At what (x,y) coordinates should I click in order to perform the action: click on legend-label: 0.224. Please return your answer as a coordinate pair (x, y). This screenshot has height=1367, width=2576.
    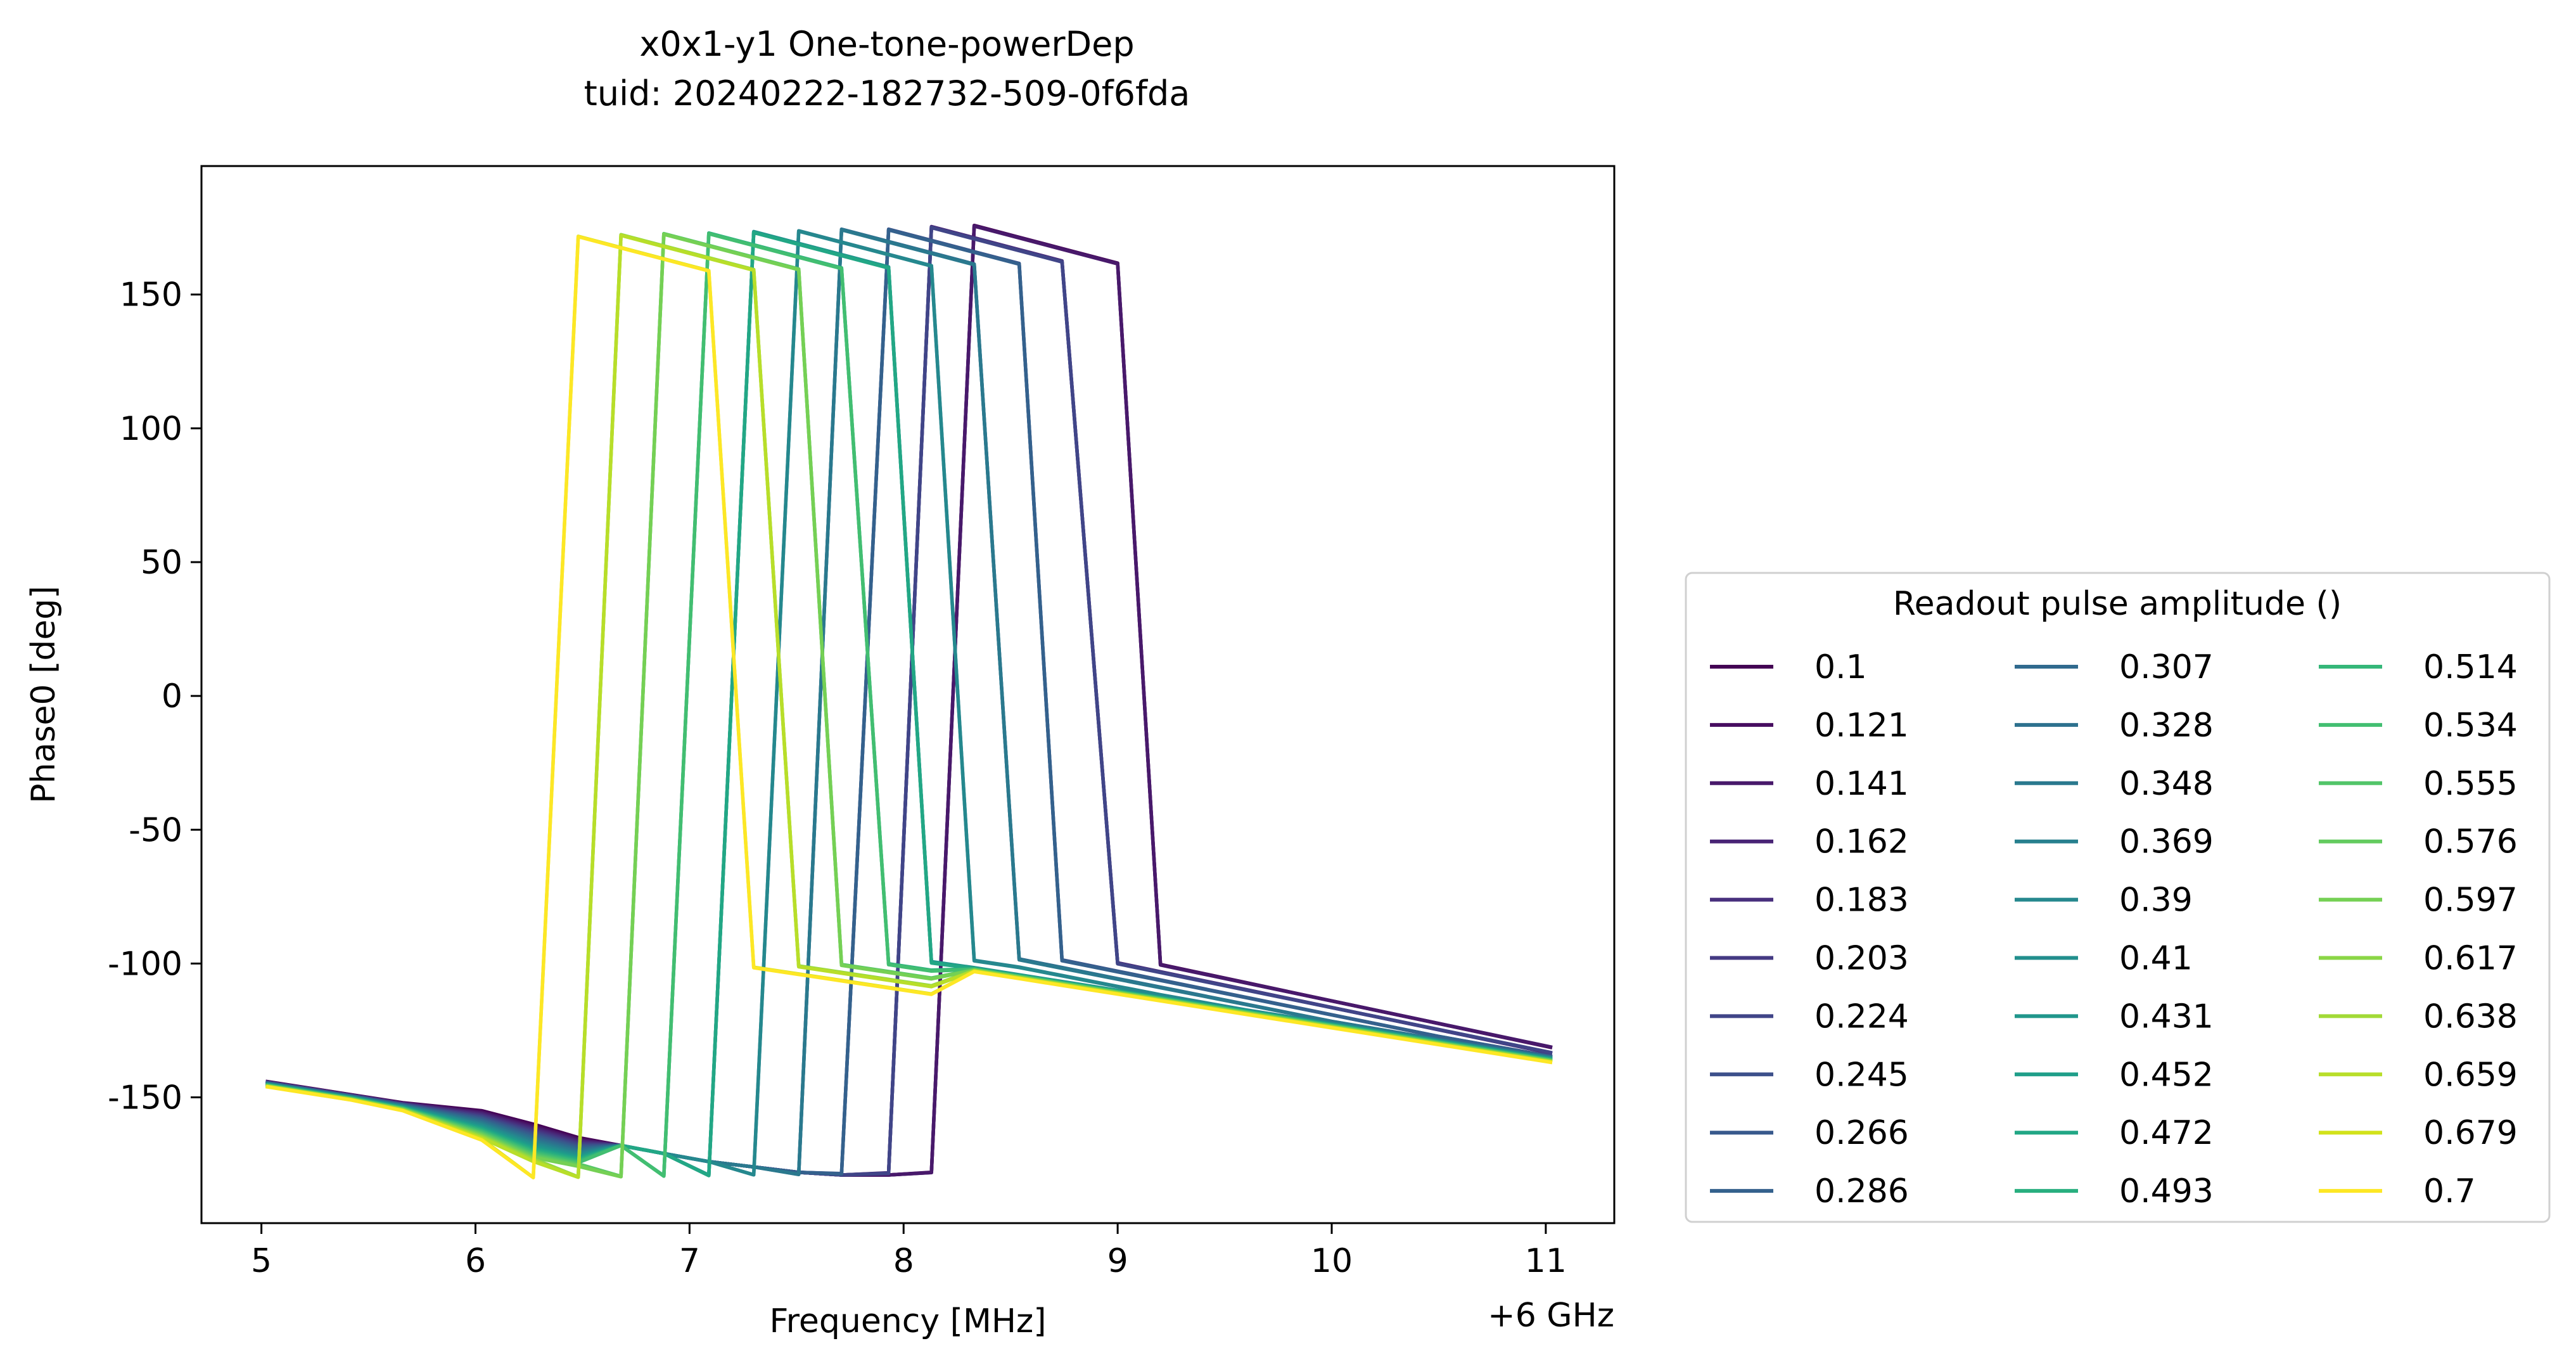
    Looking at the image, I should click on (1862, 1017).